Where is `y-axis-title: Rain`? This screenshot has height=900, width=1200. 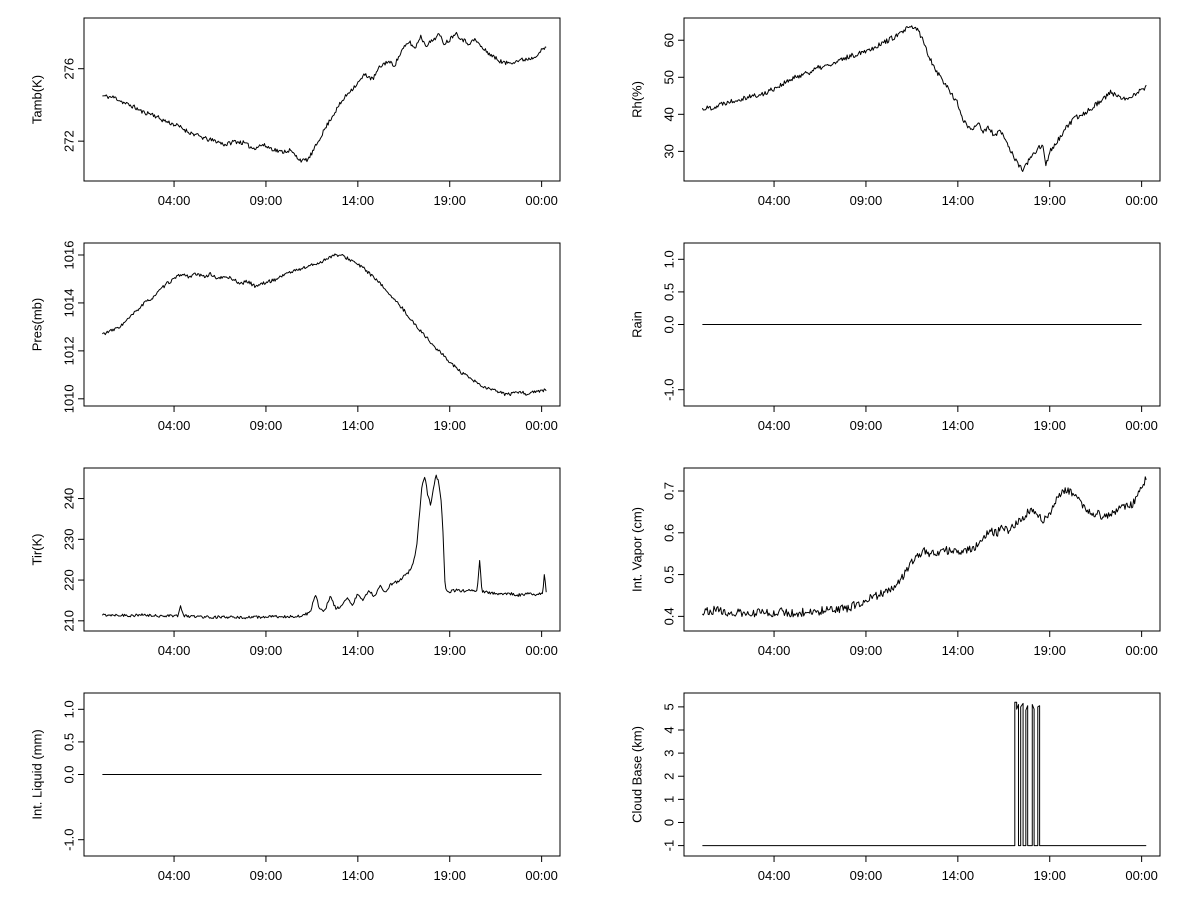 y-axis-title: Rain is located at coordinates (636, 324).